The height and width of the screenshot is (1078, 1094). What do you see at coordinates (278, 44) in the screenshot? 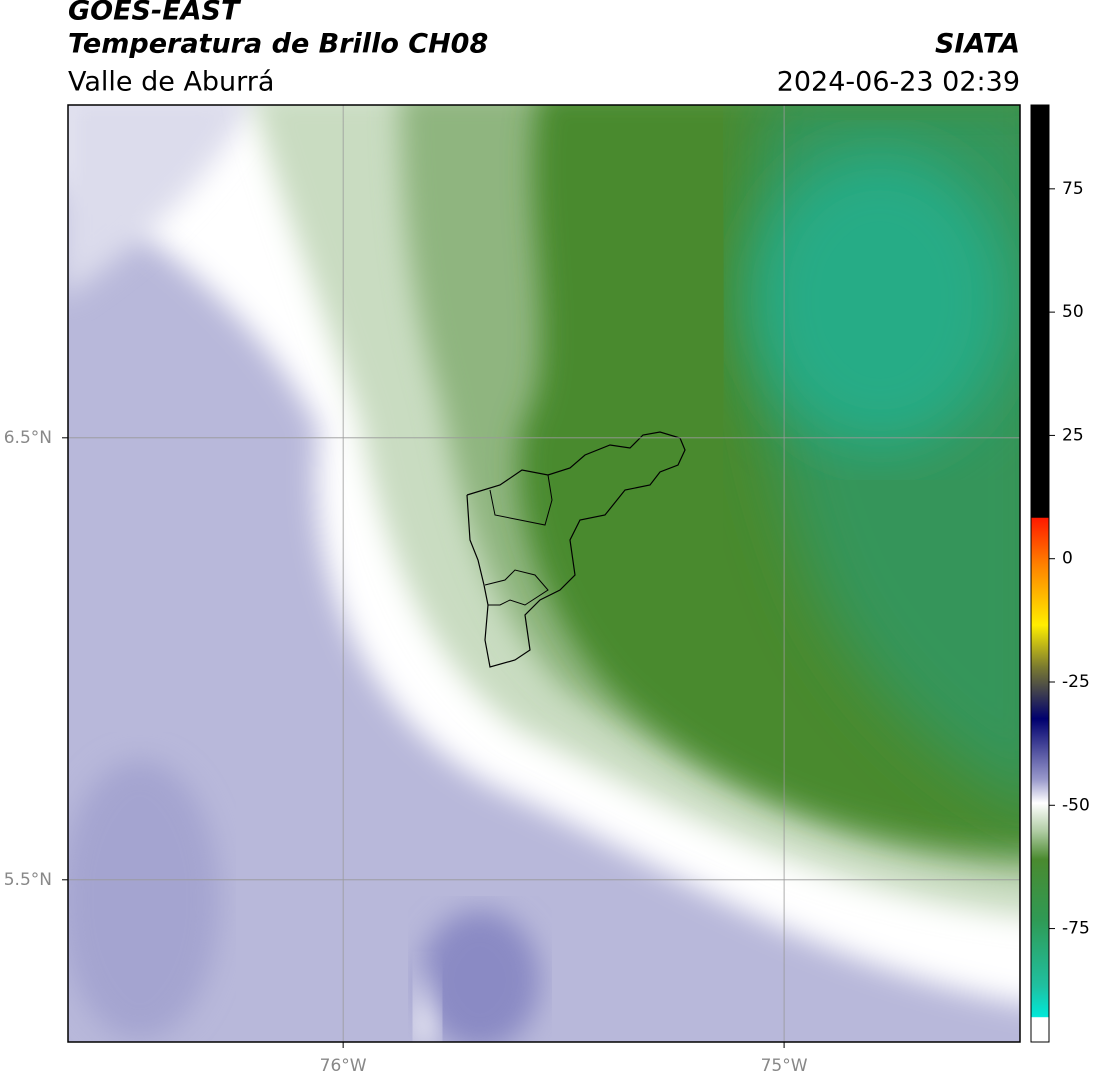
I see `subtitle: Temperatura de Brillo CH08` at bounding box center [278, 44].